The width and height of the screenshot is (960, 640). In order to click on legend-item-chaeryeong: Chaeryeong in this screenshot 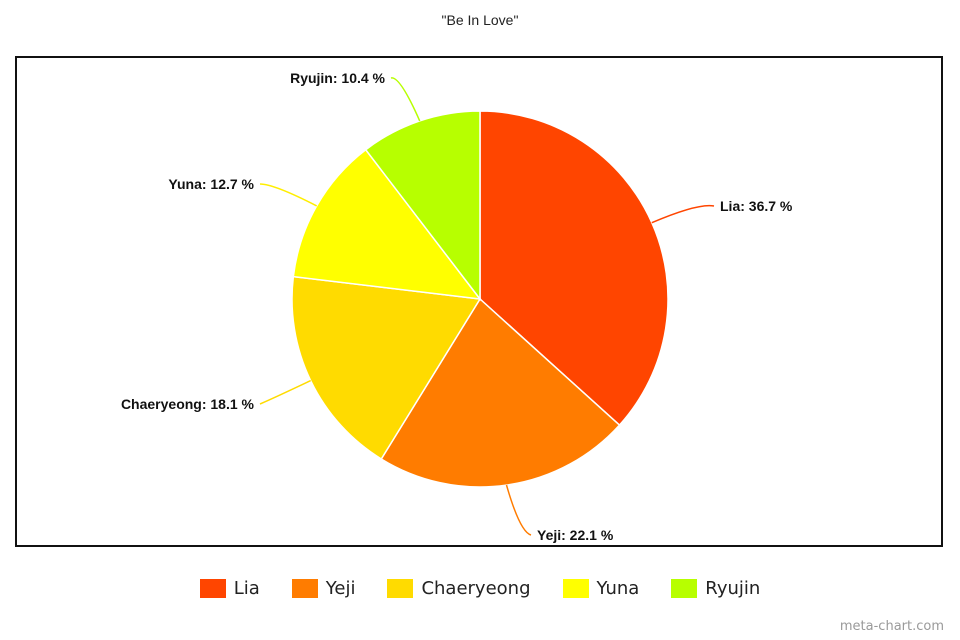, I will do `click(459, 588)`.